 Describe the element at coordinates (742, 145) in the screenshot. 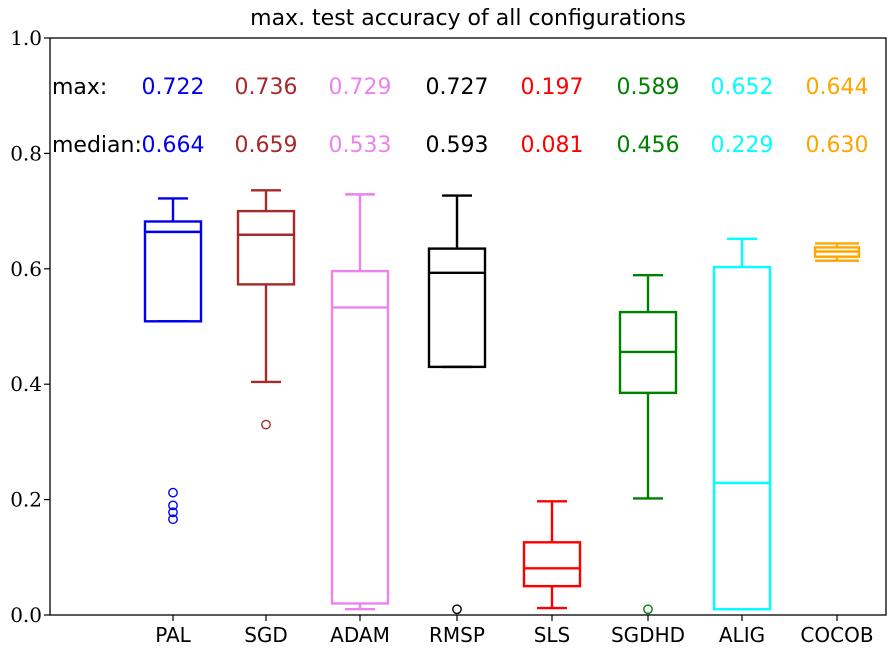

I see `median-value-label: 0.229` at that location.